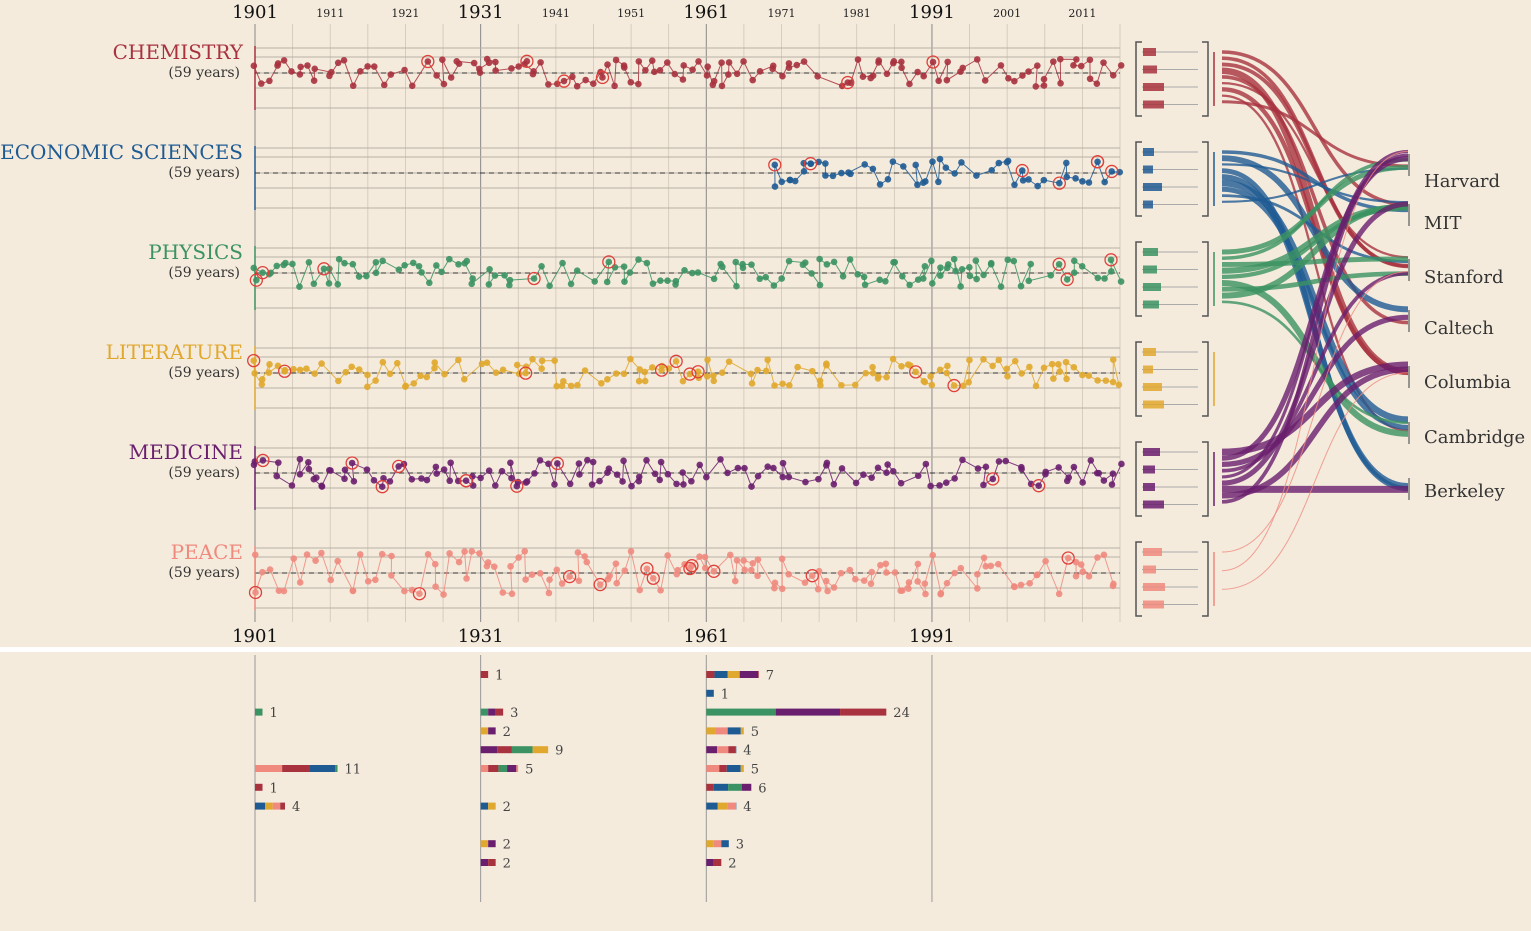  What do you see at coordinates (755, 732) in the screenshot?
I see `bar-value-label: 5` at bounding box center [755, 732].